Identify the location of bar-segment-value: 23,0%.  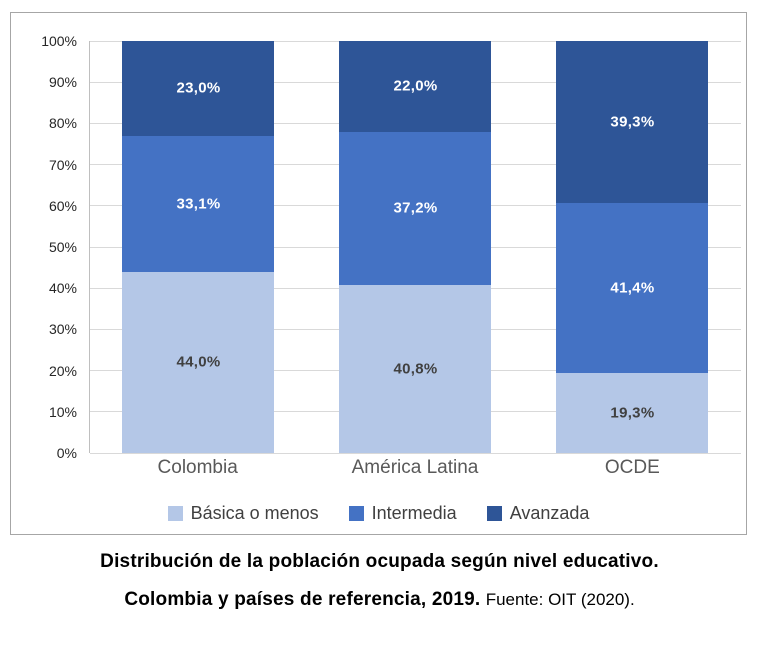
(198, 88).